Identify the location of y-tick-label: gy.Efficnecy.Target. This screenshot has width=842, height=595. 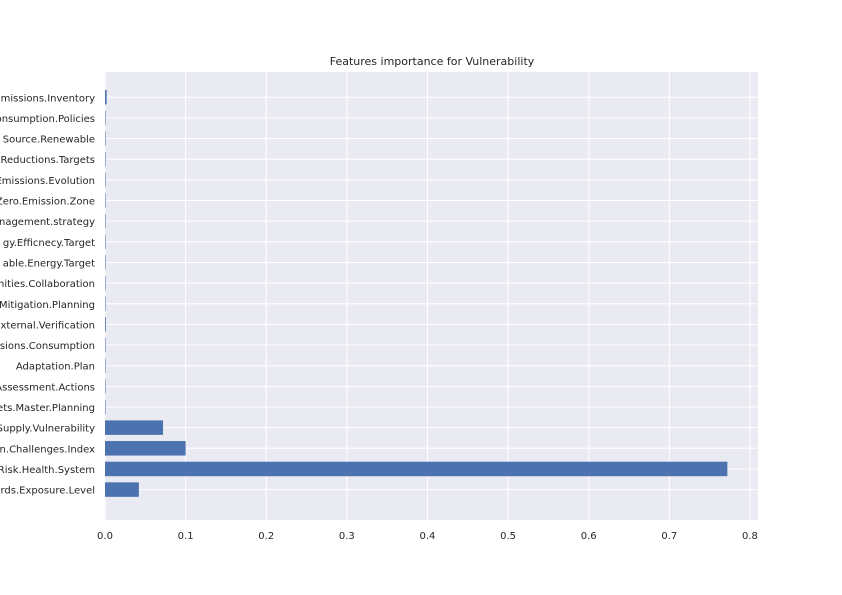
(49, 243).